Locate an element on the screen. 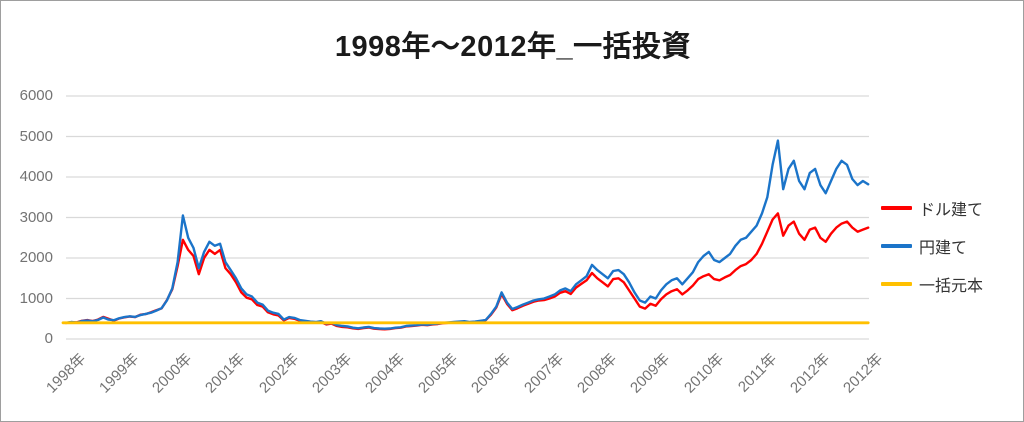  y-tick-label: 3000 is located at coordinates (36, 217).